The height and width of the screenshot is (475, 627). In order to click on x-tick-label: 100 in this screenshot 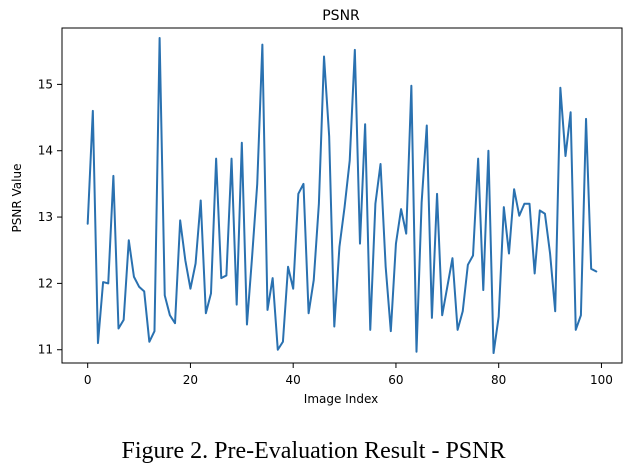, I will do `click(601, 380)`.